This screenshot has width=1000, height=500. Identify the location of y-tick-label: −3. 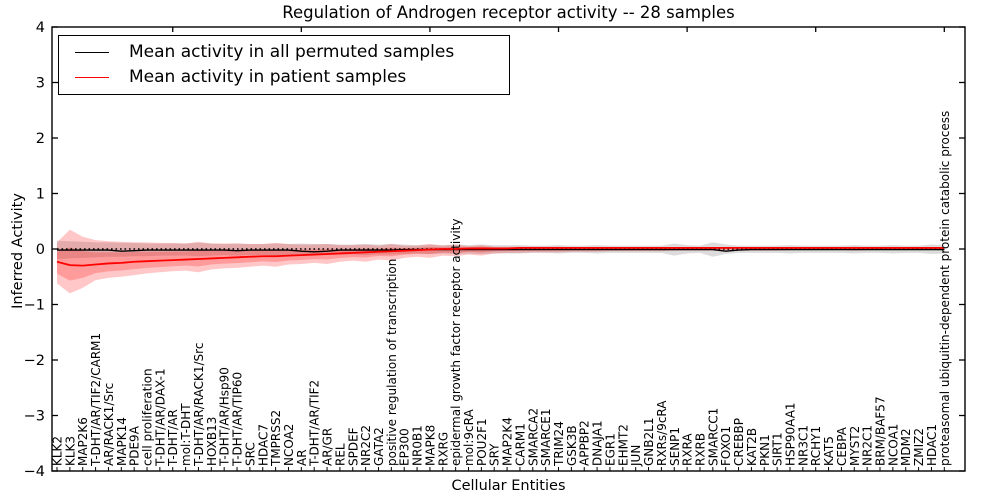
(34, 417).